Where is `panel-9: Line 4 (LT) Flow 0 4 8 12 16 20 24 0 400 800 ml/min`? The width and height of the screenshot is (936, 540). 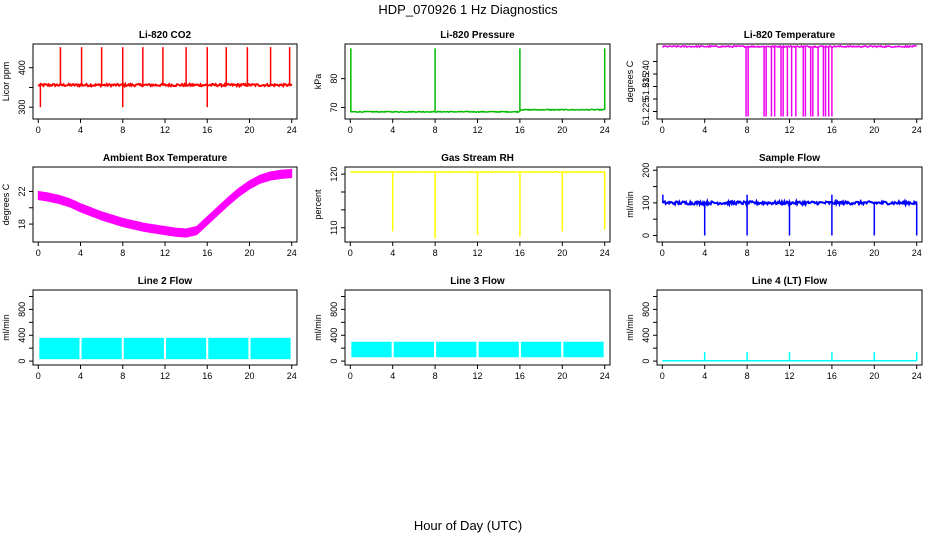
panel-9: Line 4 (LT) Flow 0 4 8 12 16 20 24 0 400 800 ml/min is located at coordinates (774, 328).